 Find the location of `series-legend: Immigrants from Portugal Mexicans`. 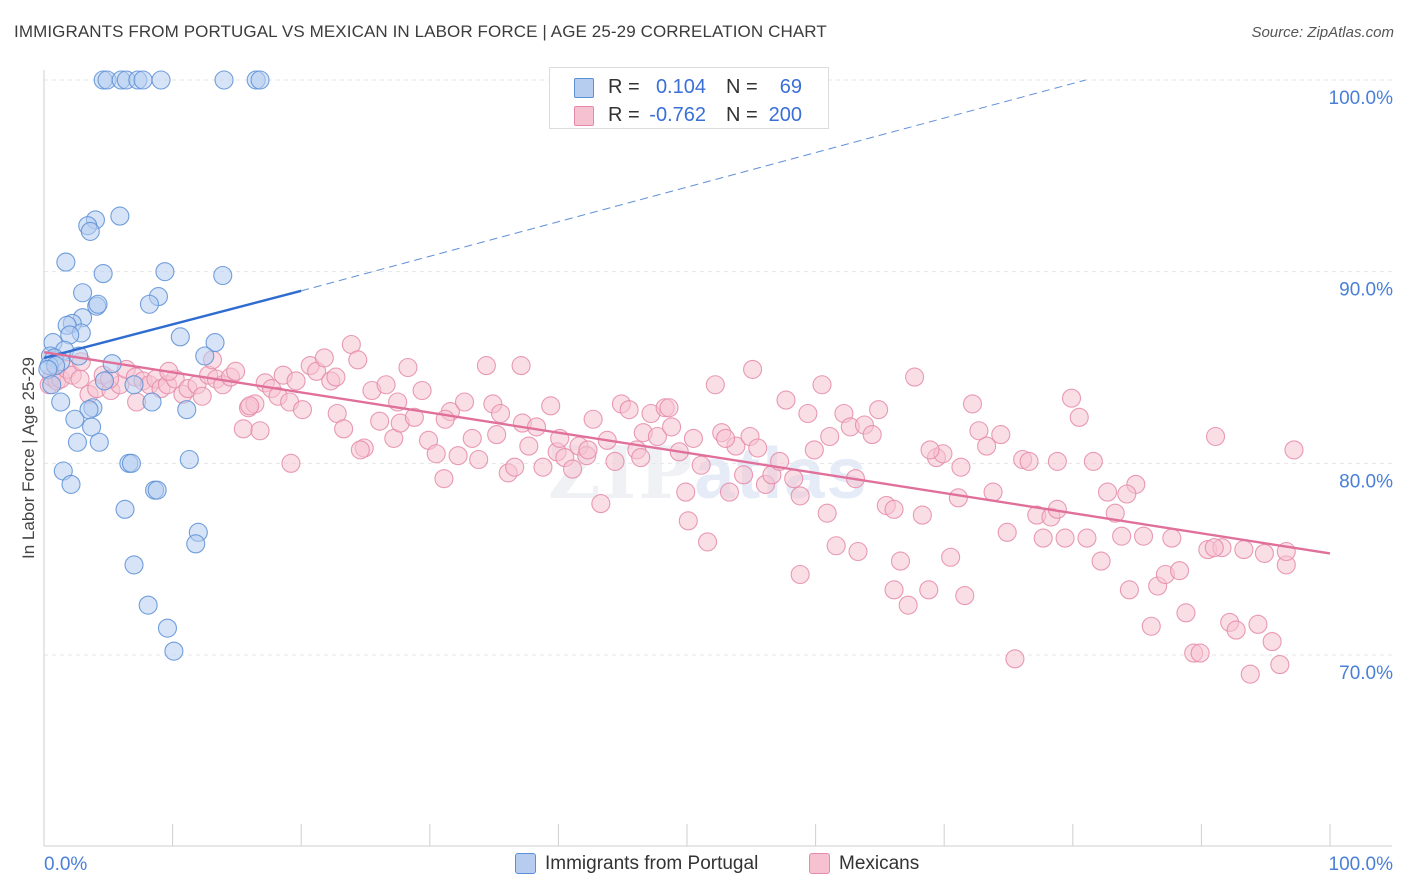

series-legend: Immigrants from Portugal Mexicans is located at coordinates (703, 865).